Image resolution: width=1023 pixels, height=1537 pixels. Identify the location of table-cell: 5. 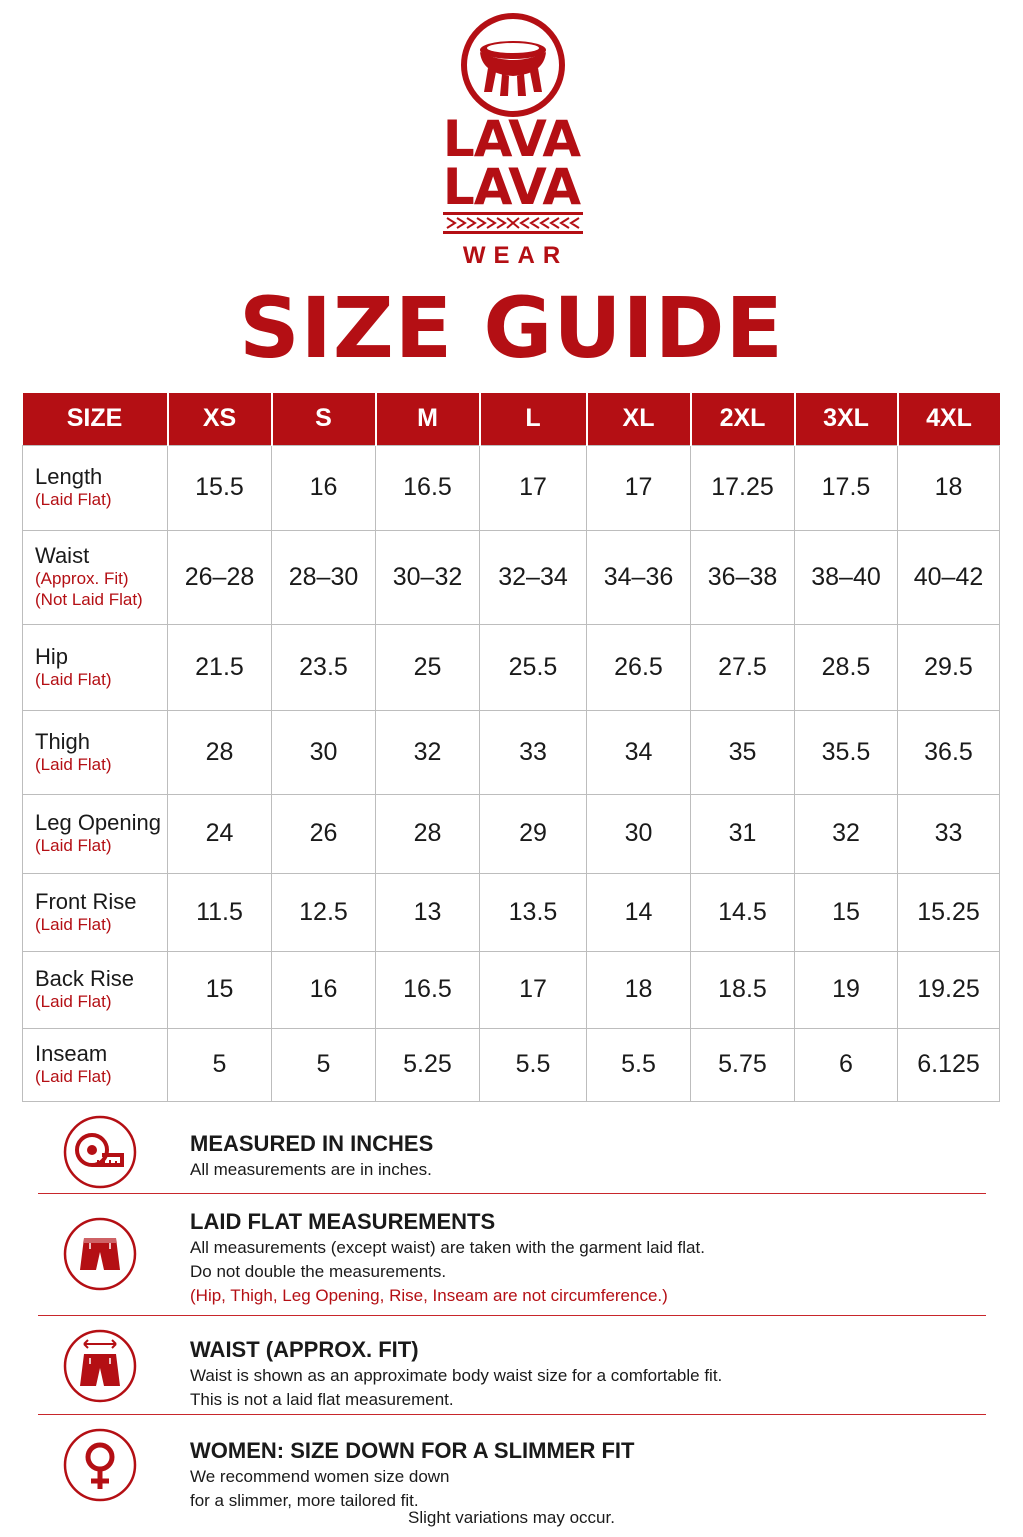
(323, 1064).